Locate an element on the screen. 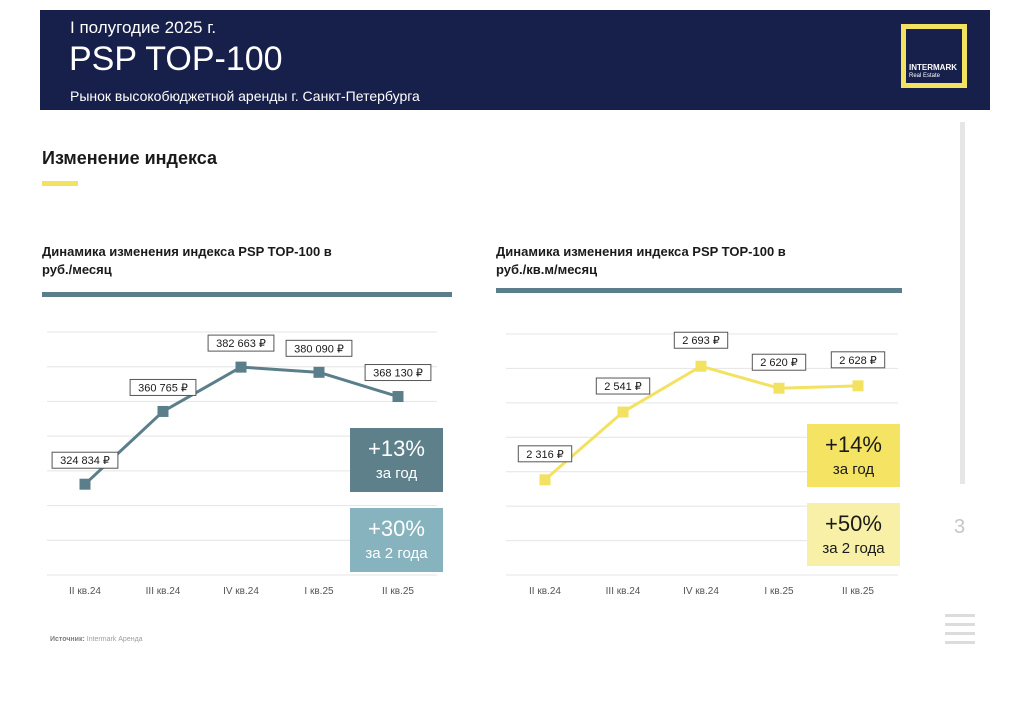 The image size is (1024, 708). chart-2-rule is located at coordinates (699, 290).